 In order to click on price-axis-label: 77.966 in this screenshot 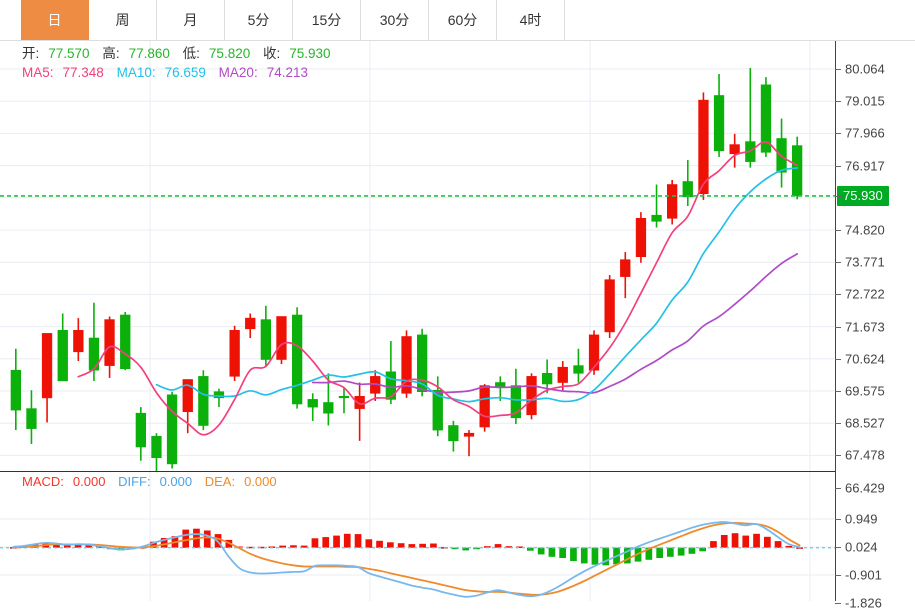, I will do `click(865, 133)`.